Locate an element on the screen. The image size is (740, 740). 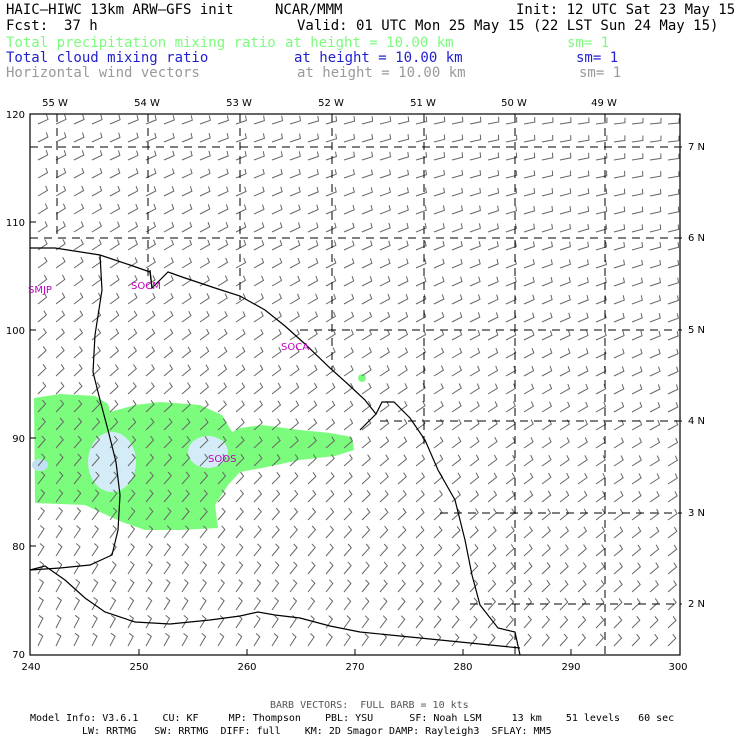
barb-note: BARB VECTORS: FULL BARB = 10 kts is located at coordinates (369, 705).